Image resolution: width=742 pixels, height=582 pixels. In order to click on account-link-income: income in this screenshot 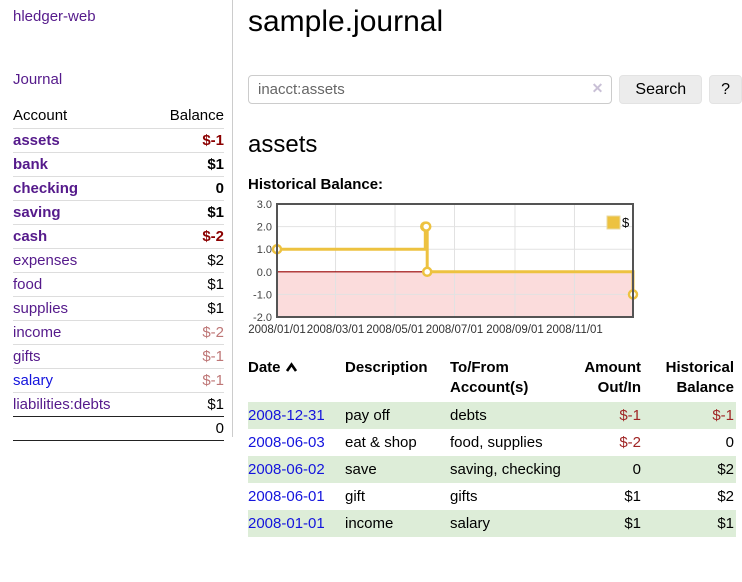, I will do `click(37, 332)`.